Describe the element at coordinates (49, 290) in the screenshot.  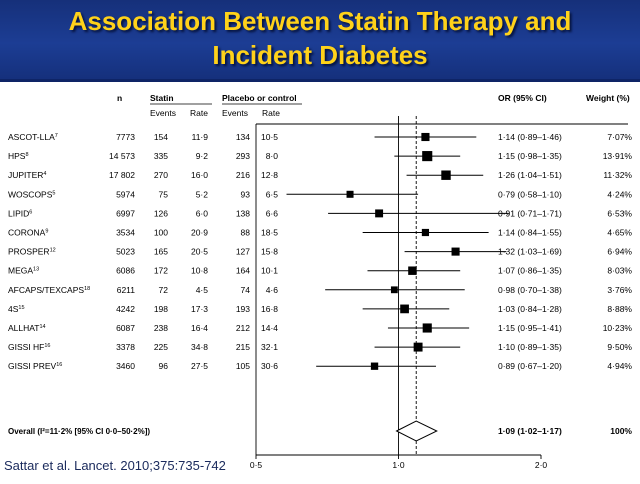
I see `study-label: AFCAPS/TEXCAPS18` at that location.